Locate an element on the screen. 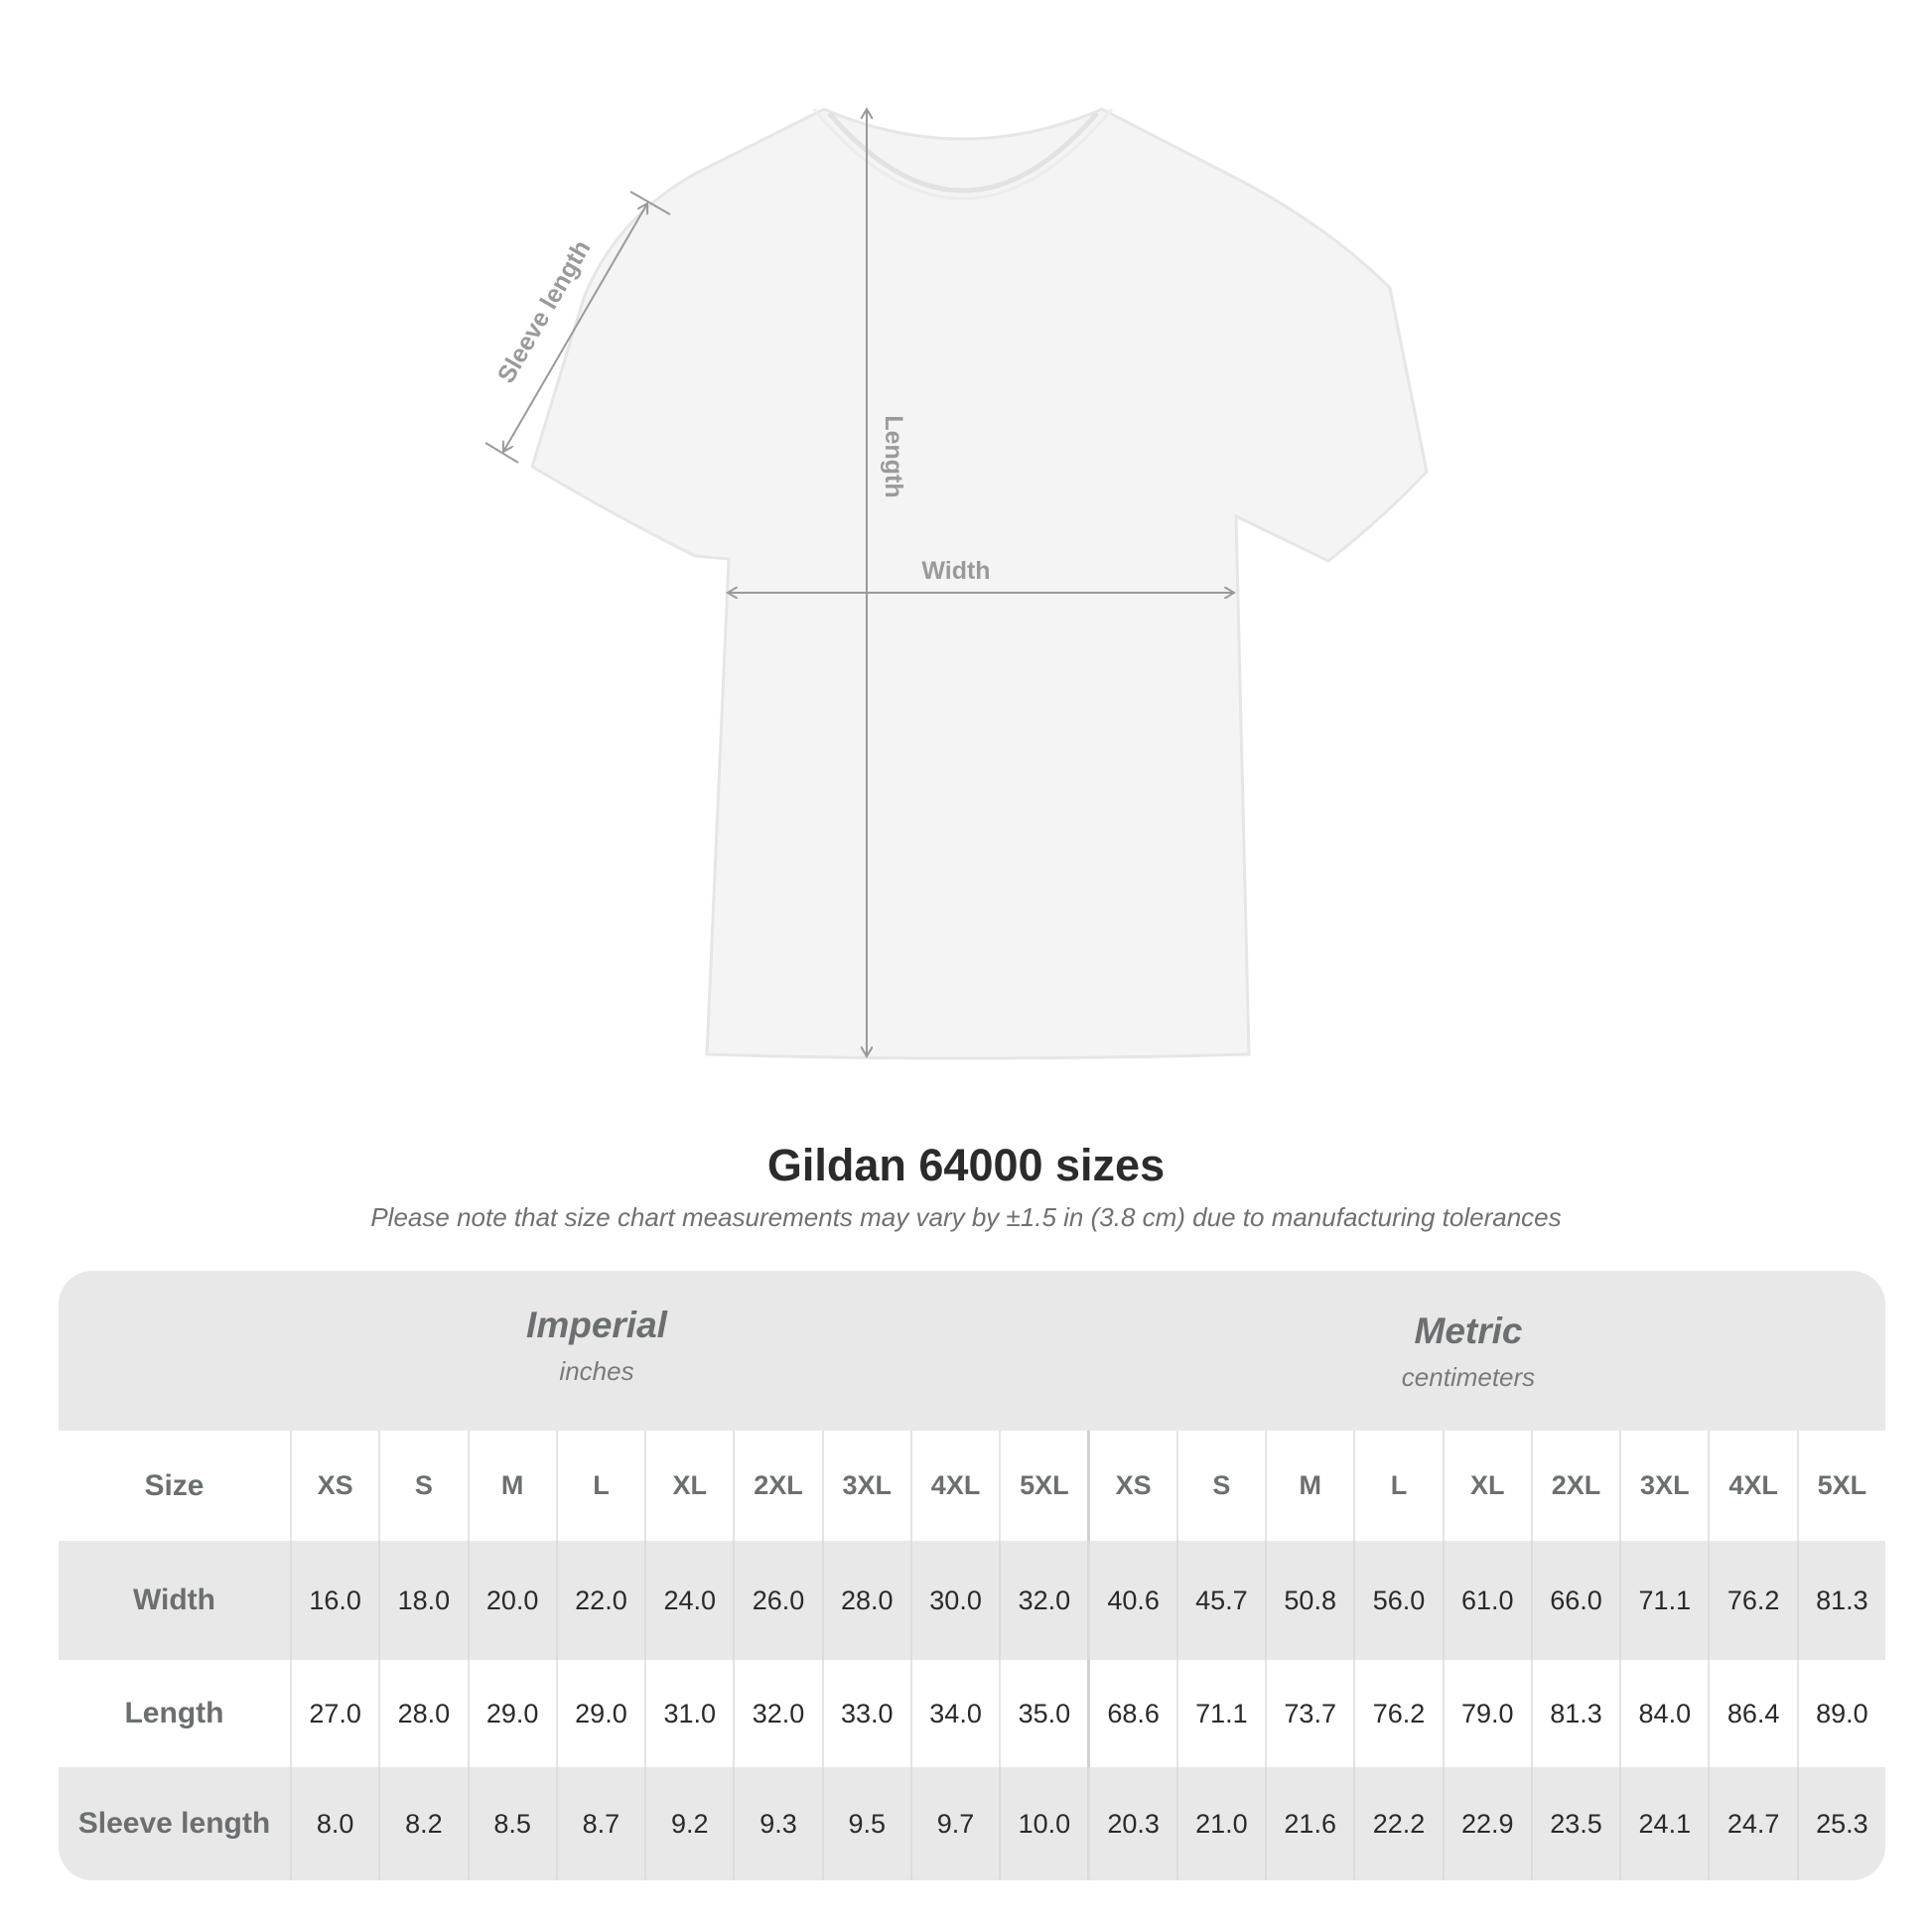 The image size is (1932, 1932). metric-unit: centimeters is located at coordinates (1469, 1377).